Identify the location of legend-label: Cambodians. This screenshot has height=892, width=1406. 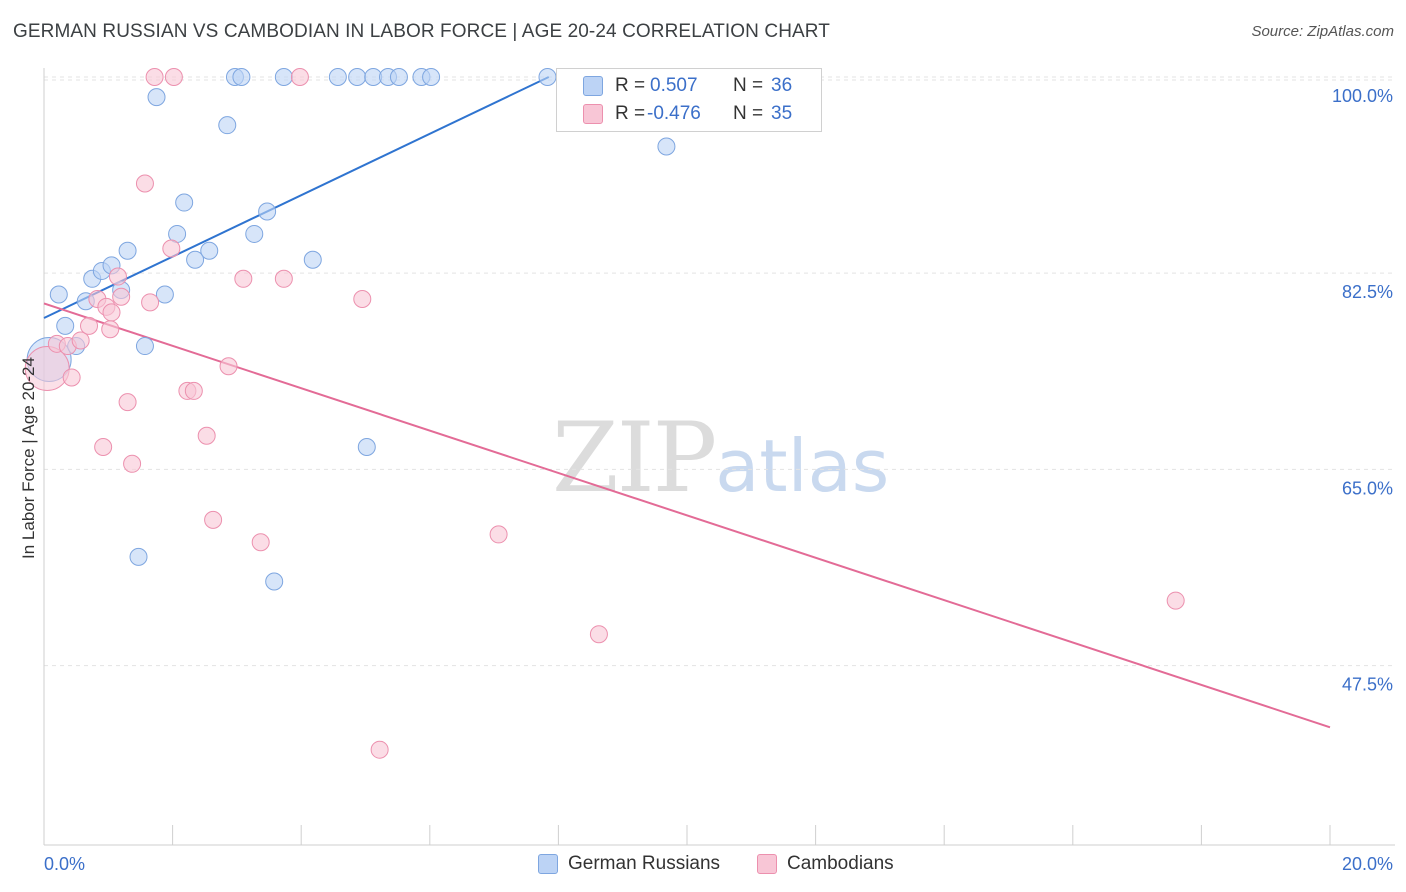
(840, 863).